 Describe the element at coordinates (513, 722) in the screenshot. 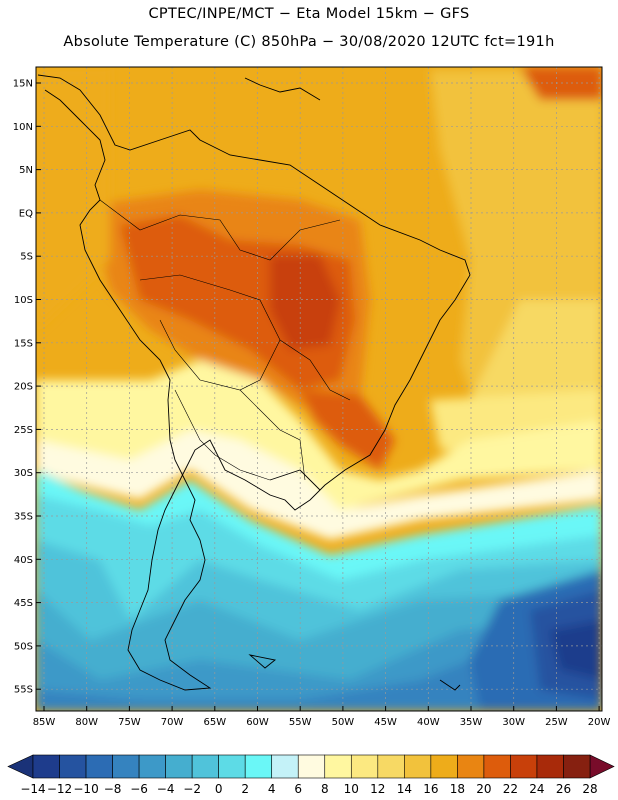

I see `lon-label: 30W` at that location.